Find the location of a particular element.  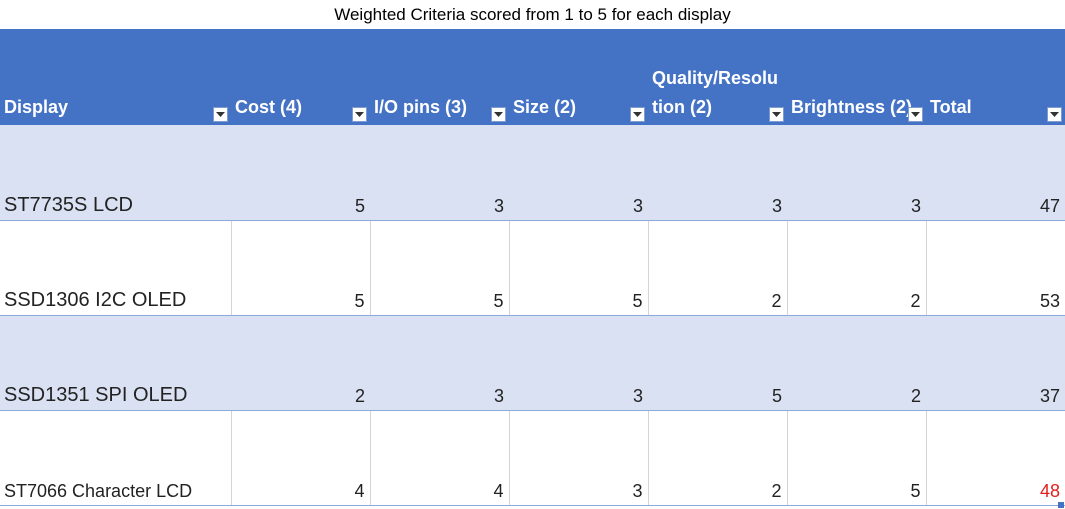

column-header-label: I/O pins (3) is located at coordinates (421, 107).